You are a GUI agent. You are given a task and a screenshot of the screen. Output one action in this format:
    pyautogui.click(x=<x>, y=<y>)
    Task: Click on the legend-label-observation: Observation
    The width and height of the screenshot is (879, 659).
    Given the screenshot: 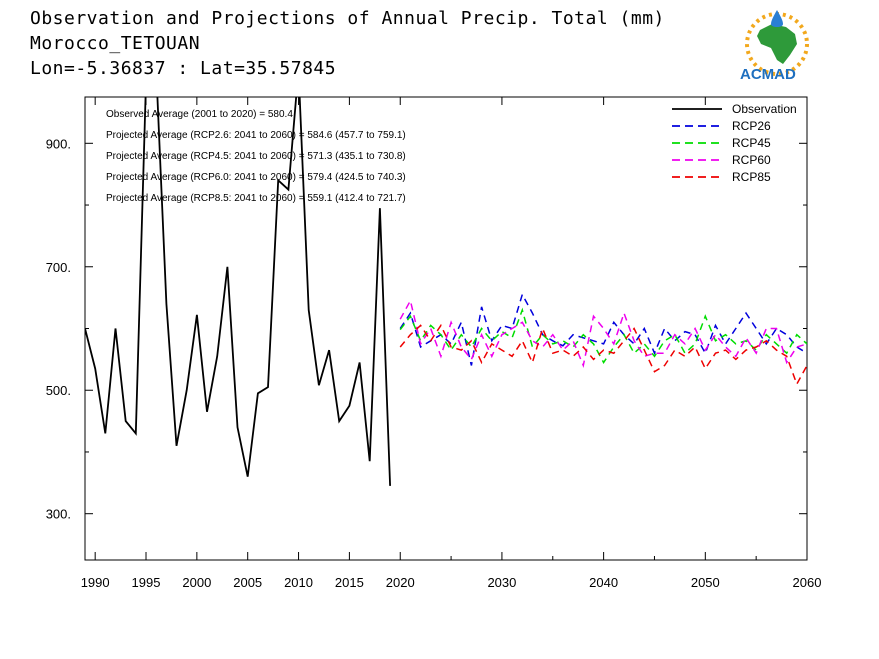 What is the action you would take?
    pyautogui.click(x=764, y=109)
    